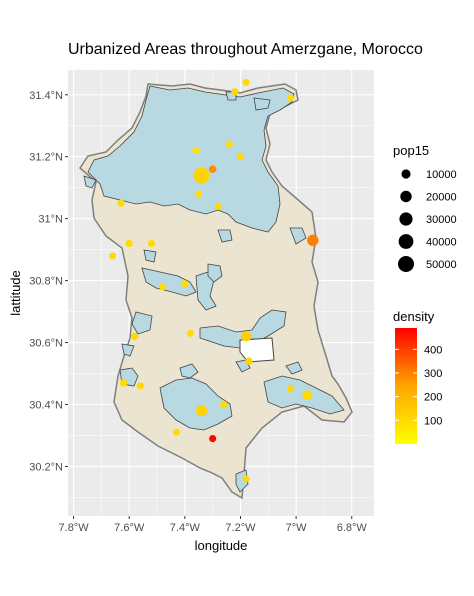  I want to click on size-legend-label: 40000, so click(441, 243).